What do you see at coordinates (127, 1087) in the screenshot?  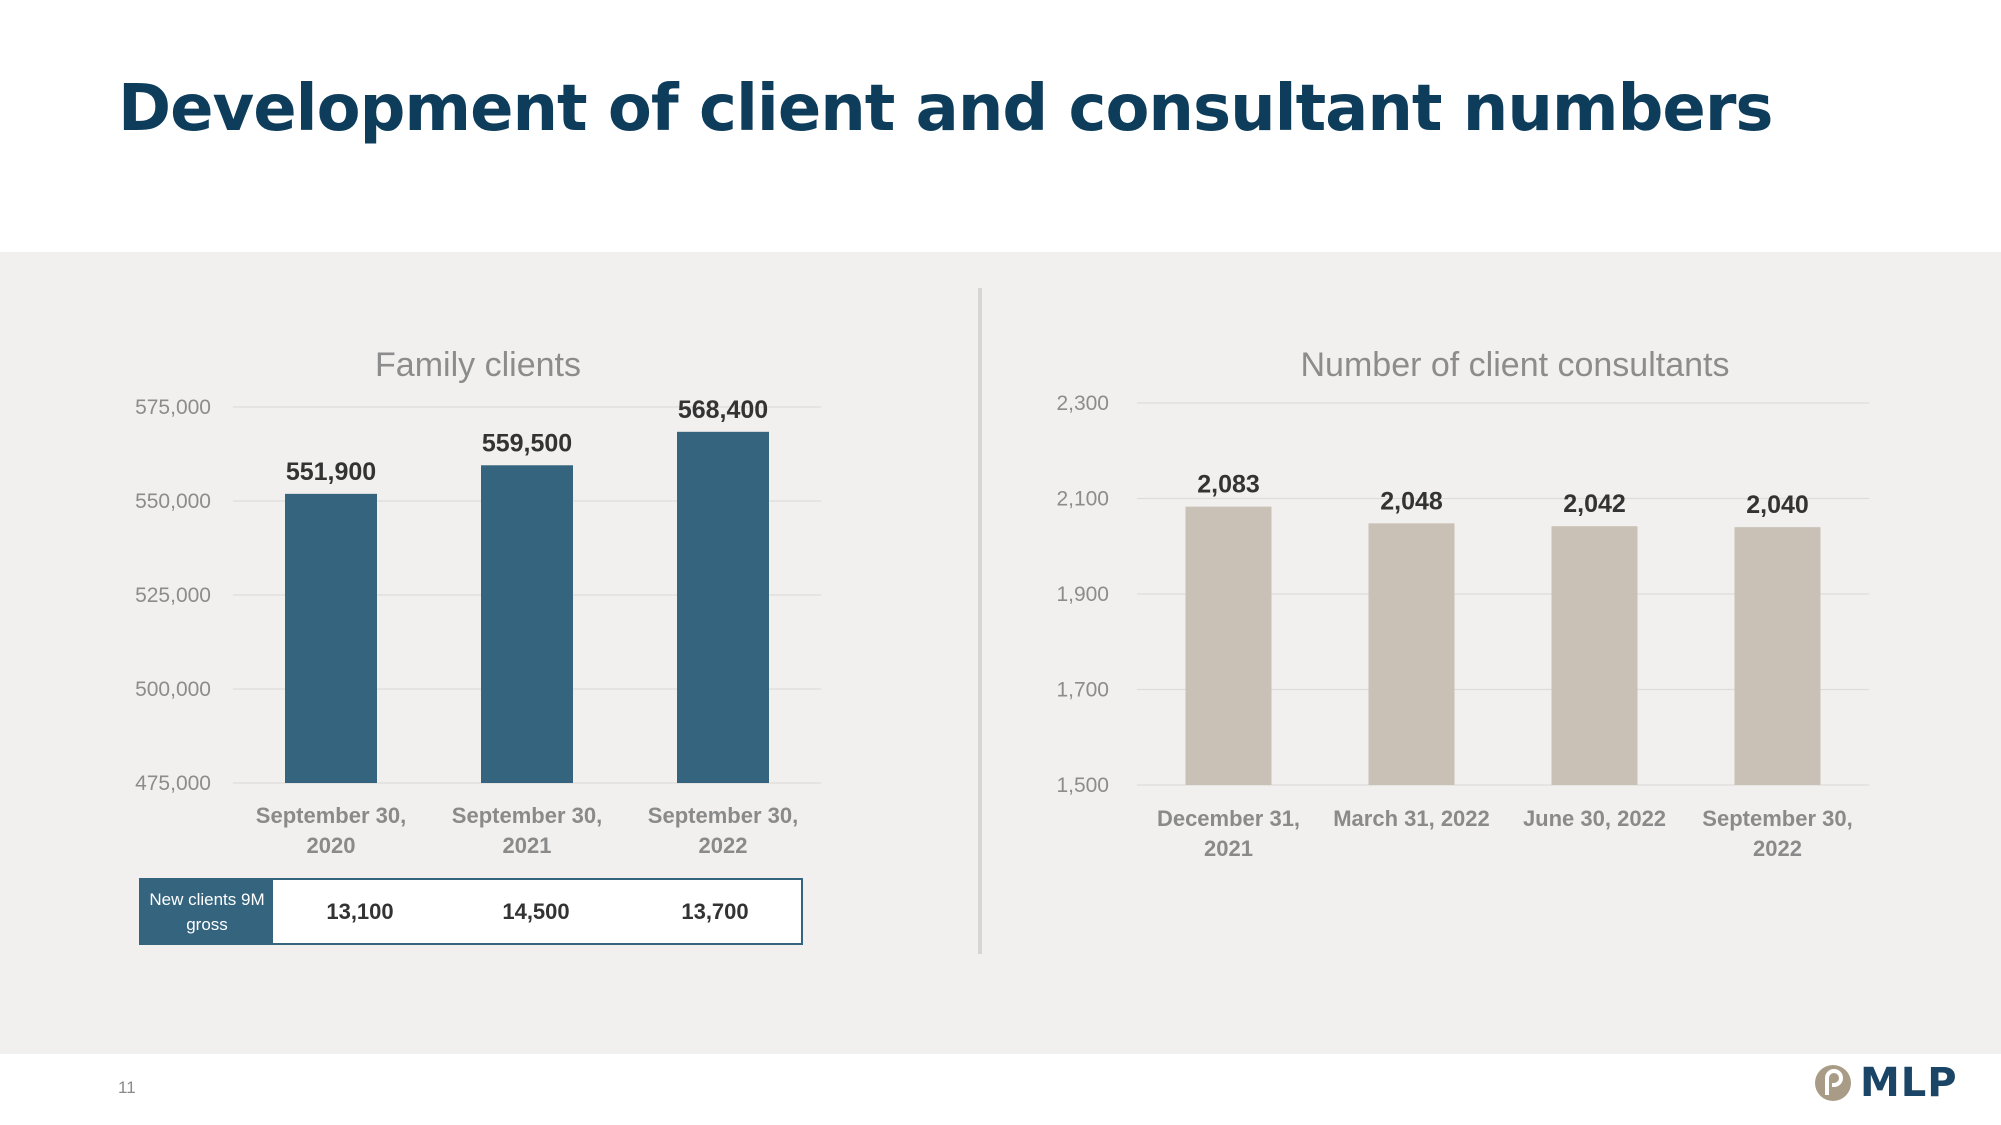 I see `page-number: 11` at bounding box center [127, 1087].